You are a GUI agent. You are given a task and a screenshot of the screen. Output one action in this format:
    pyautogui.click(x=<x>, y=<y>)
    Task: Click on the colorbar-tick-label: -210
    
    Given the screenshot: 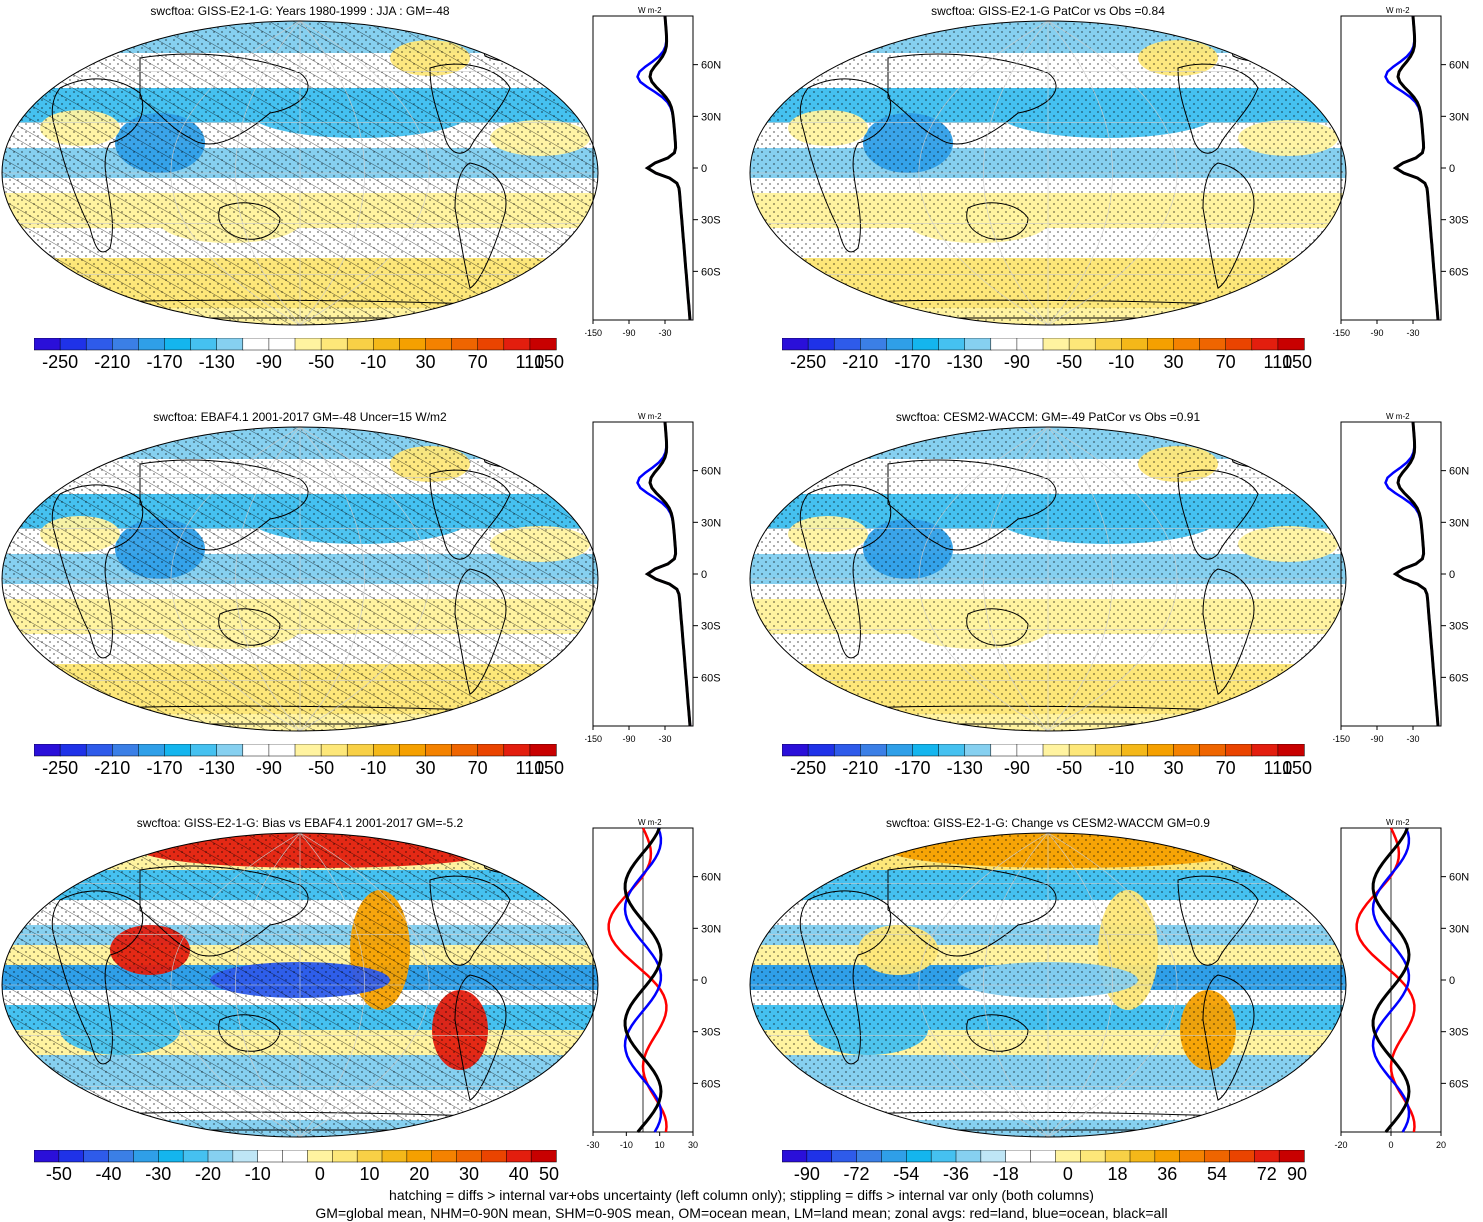 What is the action you would take?
    pyautogui.click(x=112, y=362)
    